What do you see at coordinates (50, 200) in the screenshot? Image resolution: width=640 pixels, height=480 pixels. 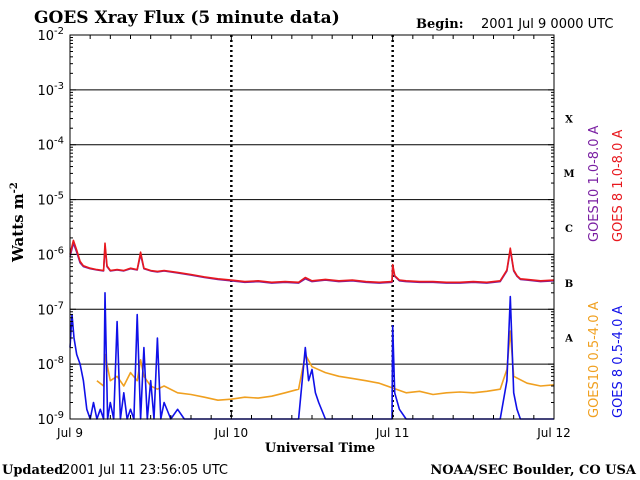 I see `y-tick-label: 10⁻⁵` at bounding box center [50, 200].